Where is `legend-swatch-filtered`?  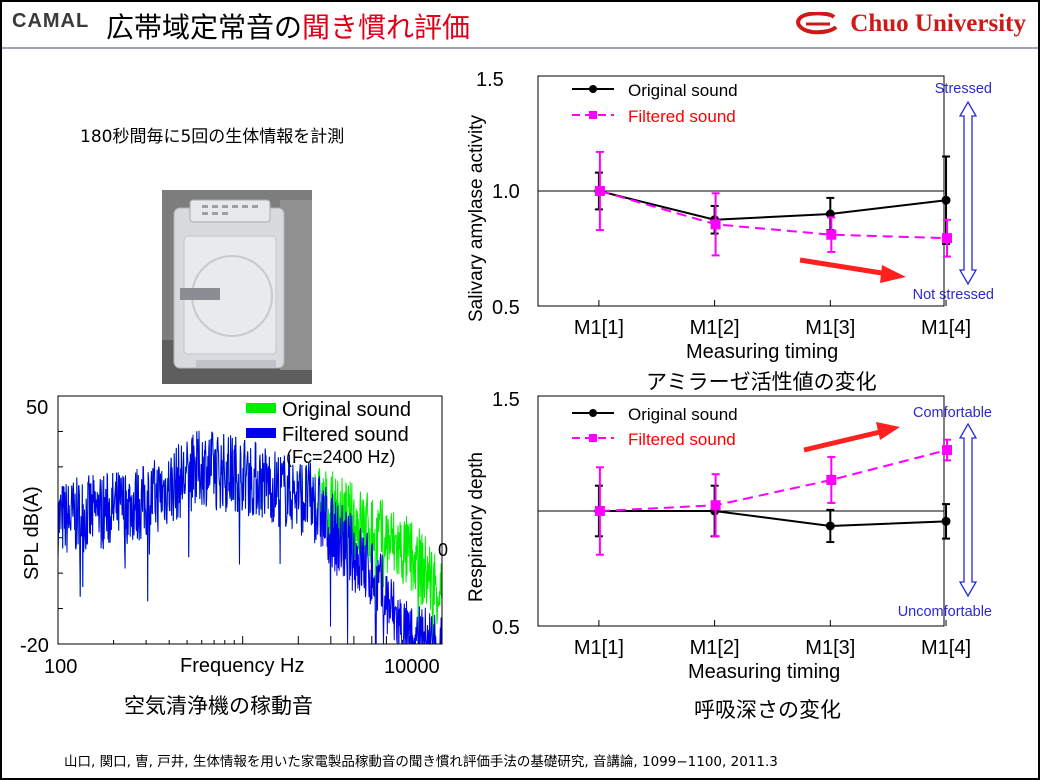
legend-swatch-filtered is located at coordinates (261, 433).